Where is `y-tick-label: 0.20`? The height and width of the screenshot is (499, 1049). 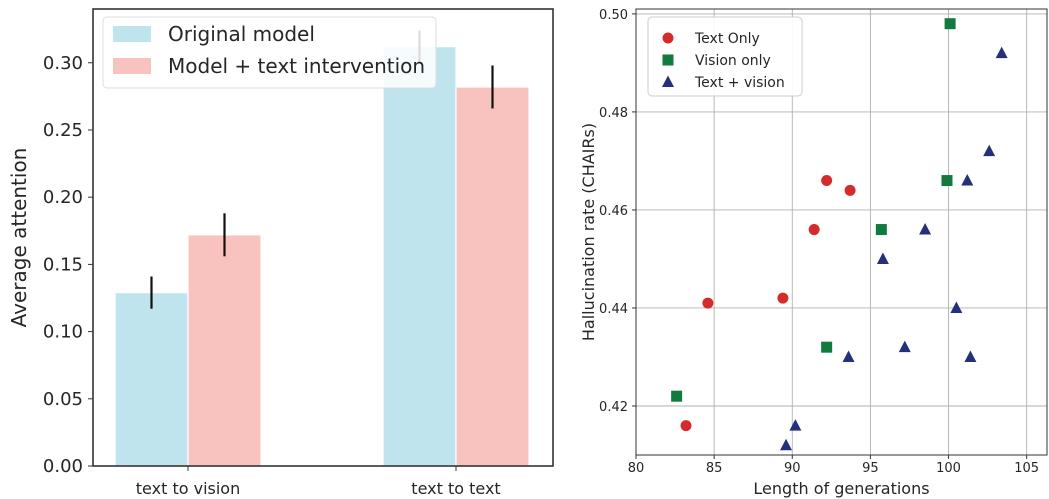 y-tick-label: 0.20 is located at coordinates (63, 197).